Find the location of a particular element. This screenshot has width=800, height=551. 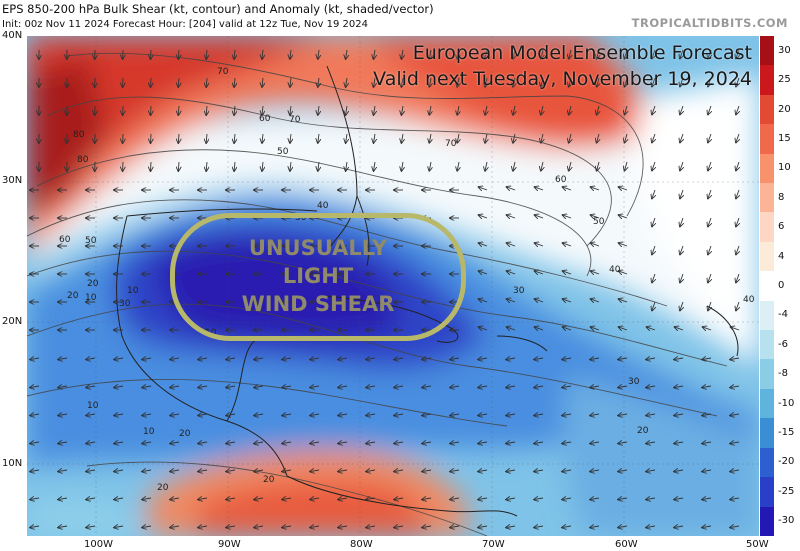

lon-label-100w: 100W is located at coordinates (98, 544).